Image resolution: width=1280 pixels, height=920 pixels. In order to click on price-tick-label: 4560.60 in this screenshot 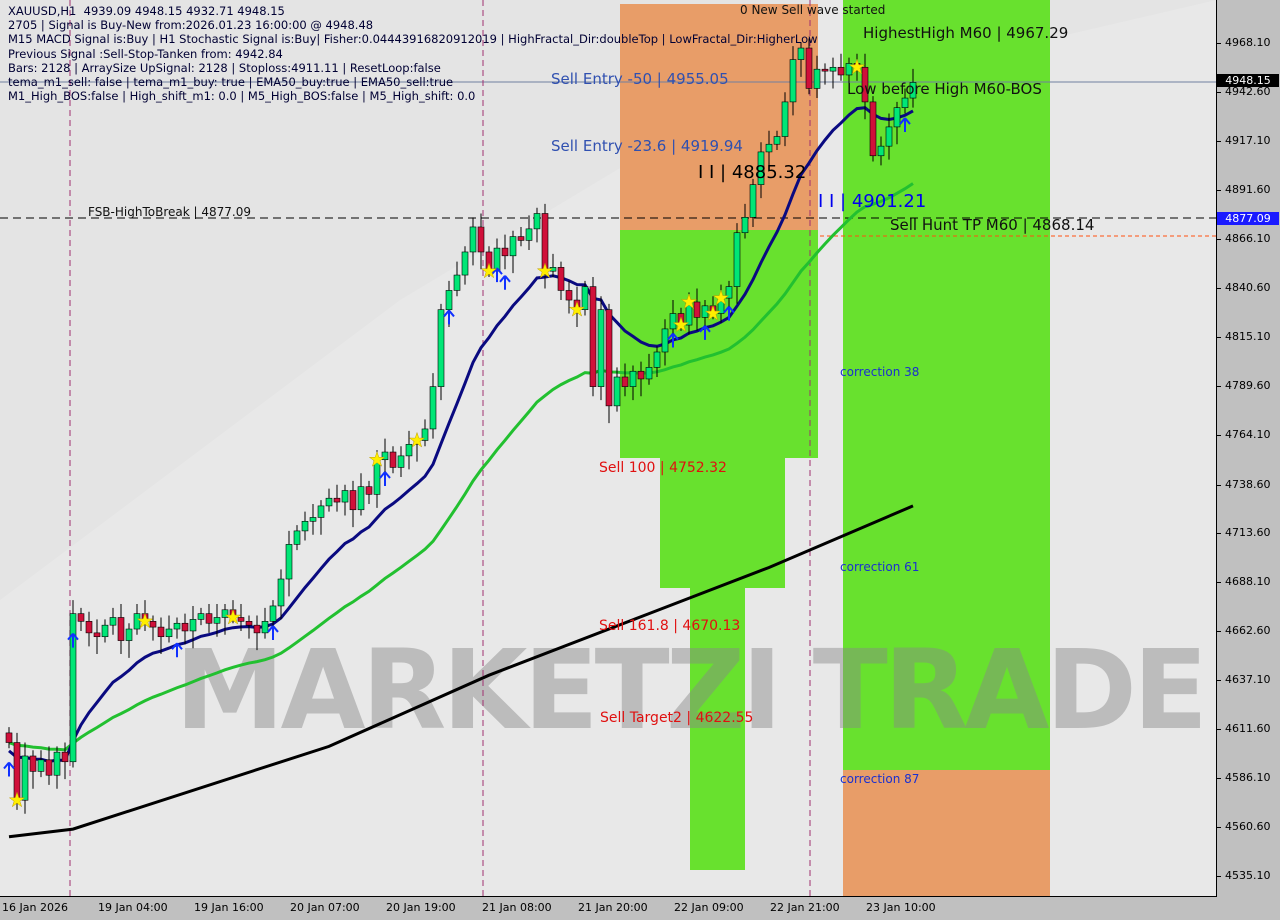, I will do `click(1244, 826)`.